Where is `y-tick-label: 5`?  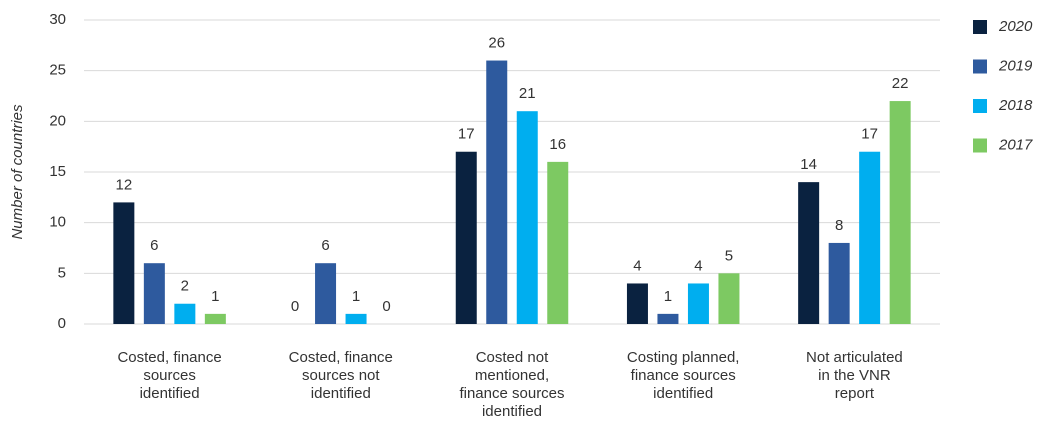 y-tick-label: 5 is located at coordinates (62, 272).